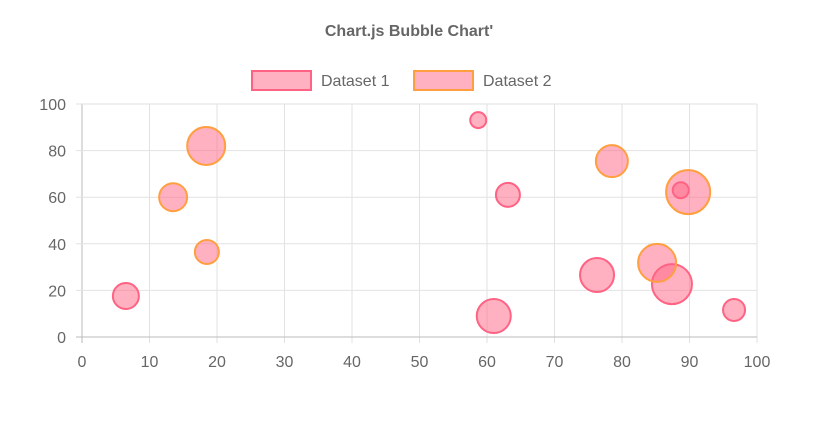 This screenshot has width=818, height=429. Describe the element at coordinates (622, 362) in the screenshot. I see `x-tick-label: 80` at that location.